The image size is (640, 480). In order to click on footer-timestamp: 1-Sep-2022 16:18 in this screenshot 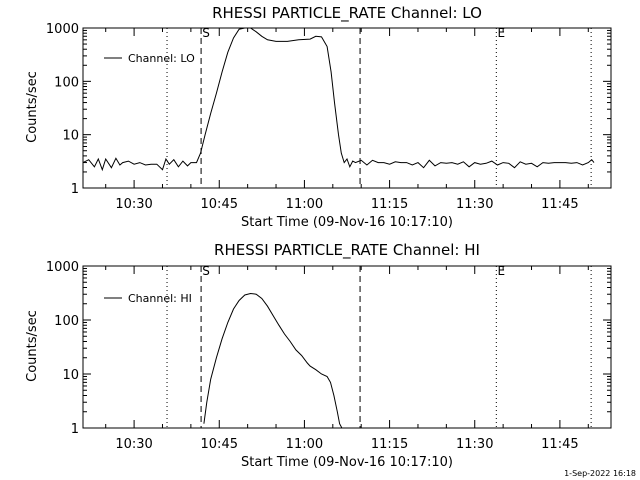, I will do `click(600, 473)`.